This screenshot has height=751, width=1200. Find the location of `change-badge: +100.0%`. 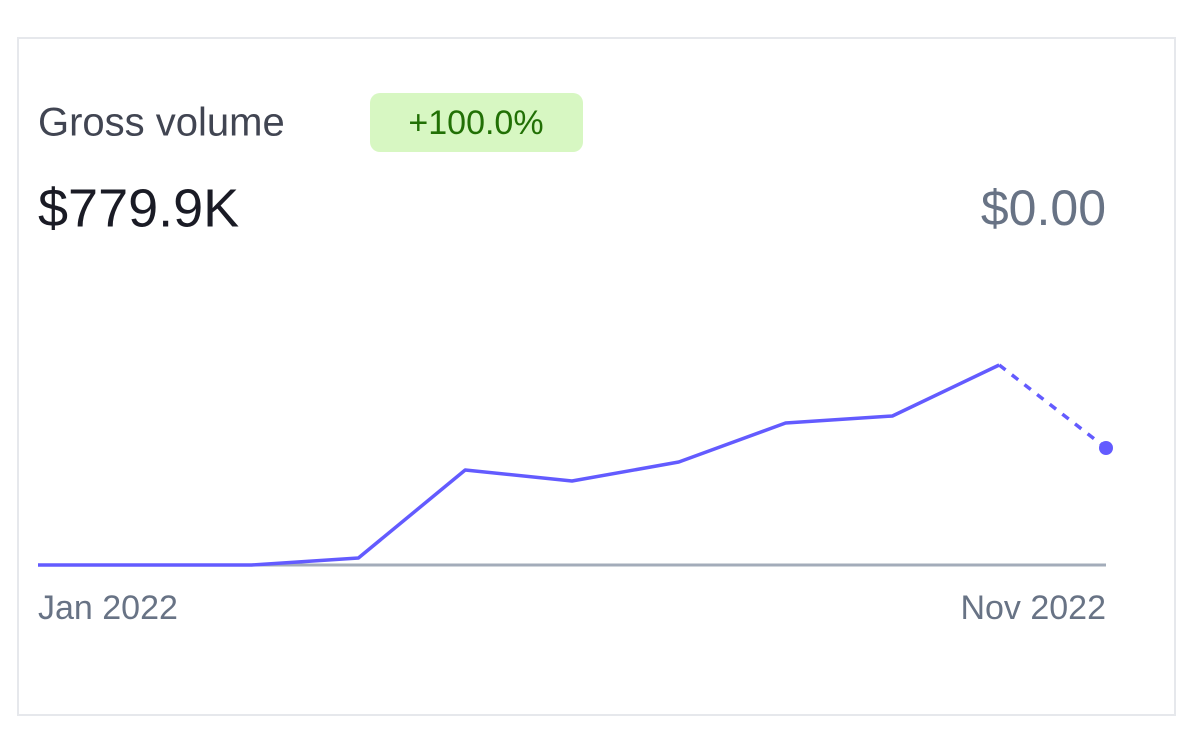

change-badge: +100.0% is located at coordinates (475, 123).